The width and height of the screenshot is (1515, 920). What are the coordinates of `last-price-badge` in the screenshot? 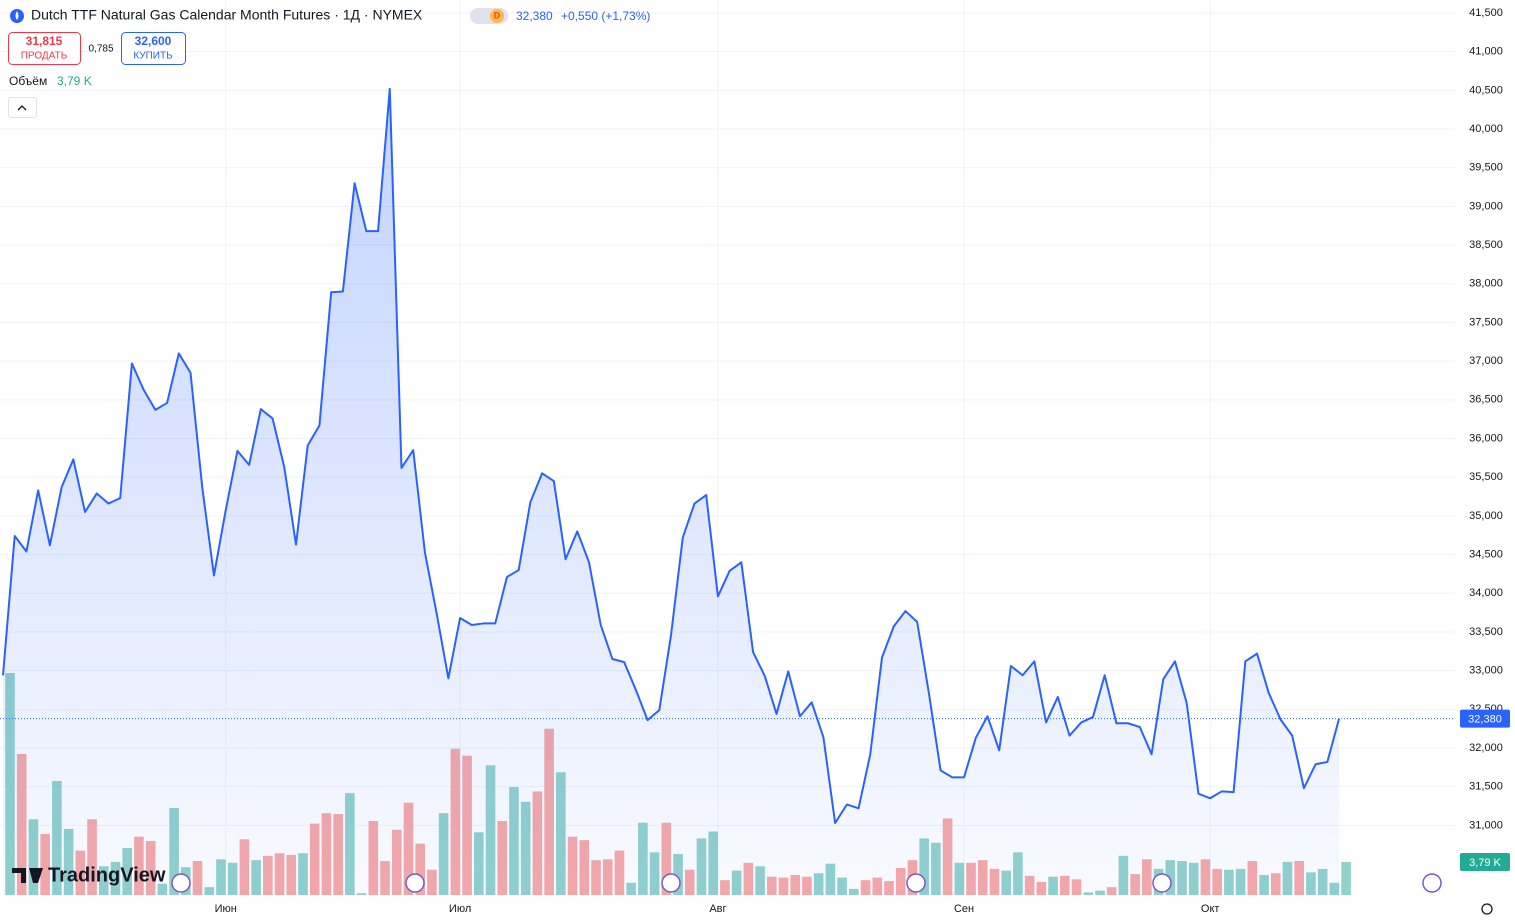 It's located at (1485, 718).